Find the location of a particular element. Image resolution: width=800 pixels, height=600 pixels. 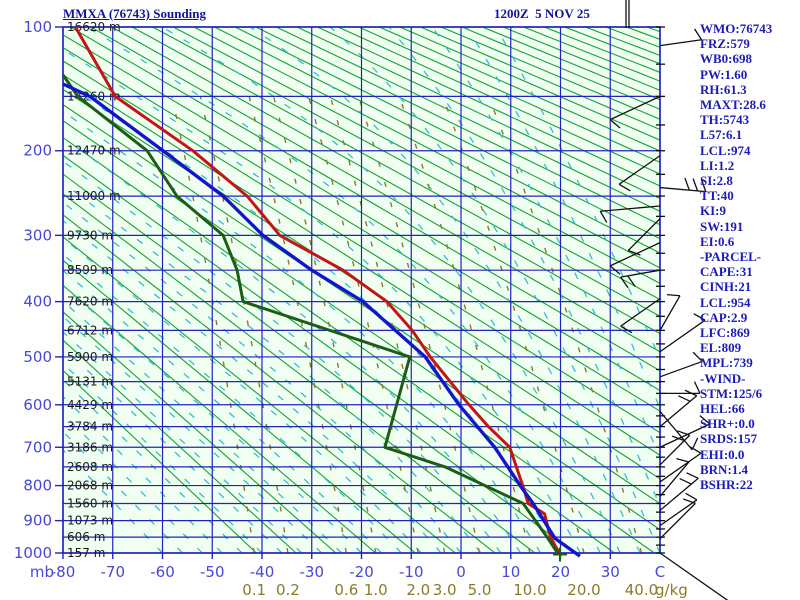

pressure-tick-label: 800 is located at coordinates (37, 486).